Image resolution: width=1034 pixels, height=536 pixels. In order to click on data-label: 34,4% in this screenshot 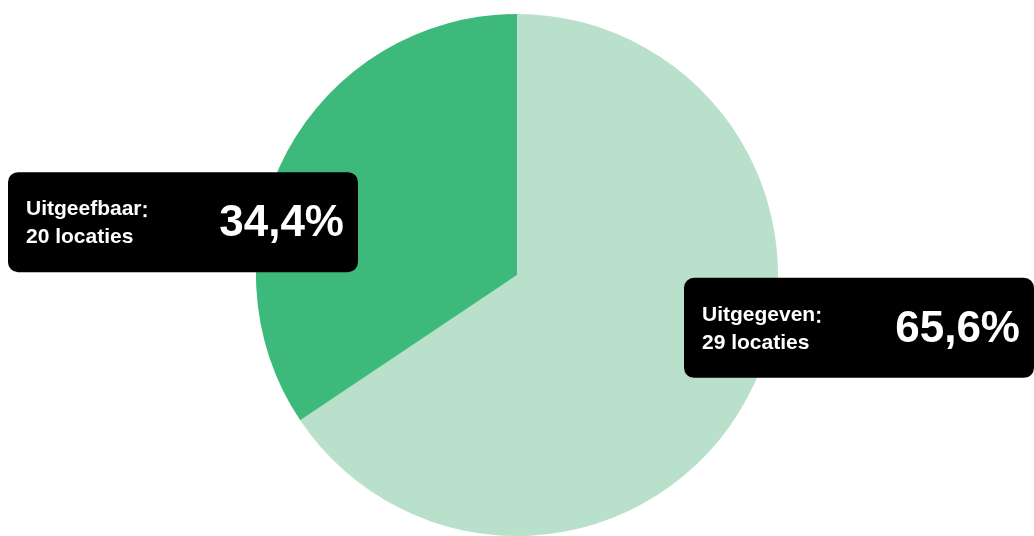, I will do `click(281, 221)`.